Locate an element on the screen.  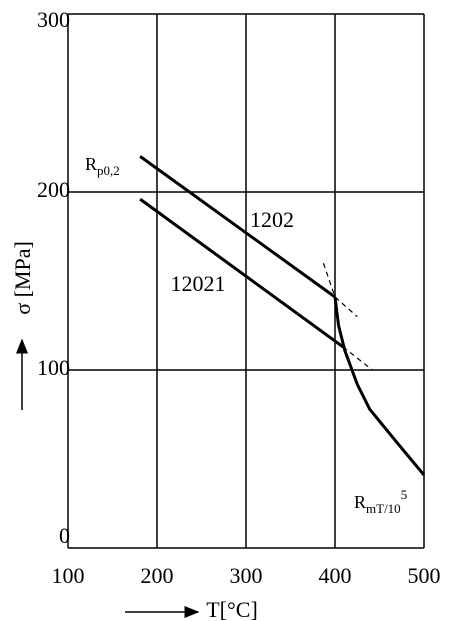
x-tick-label: 200 is located at coordinates (157, 575).